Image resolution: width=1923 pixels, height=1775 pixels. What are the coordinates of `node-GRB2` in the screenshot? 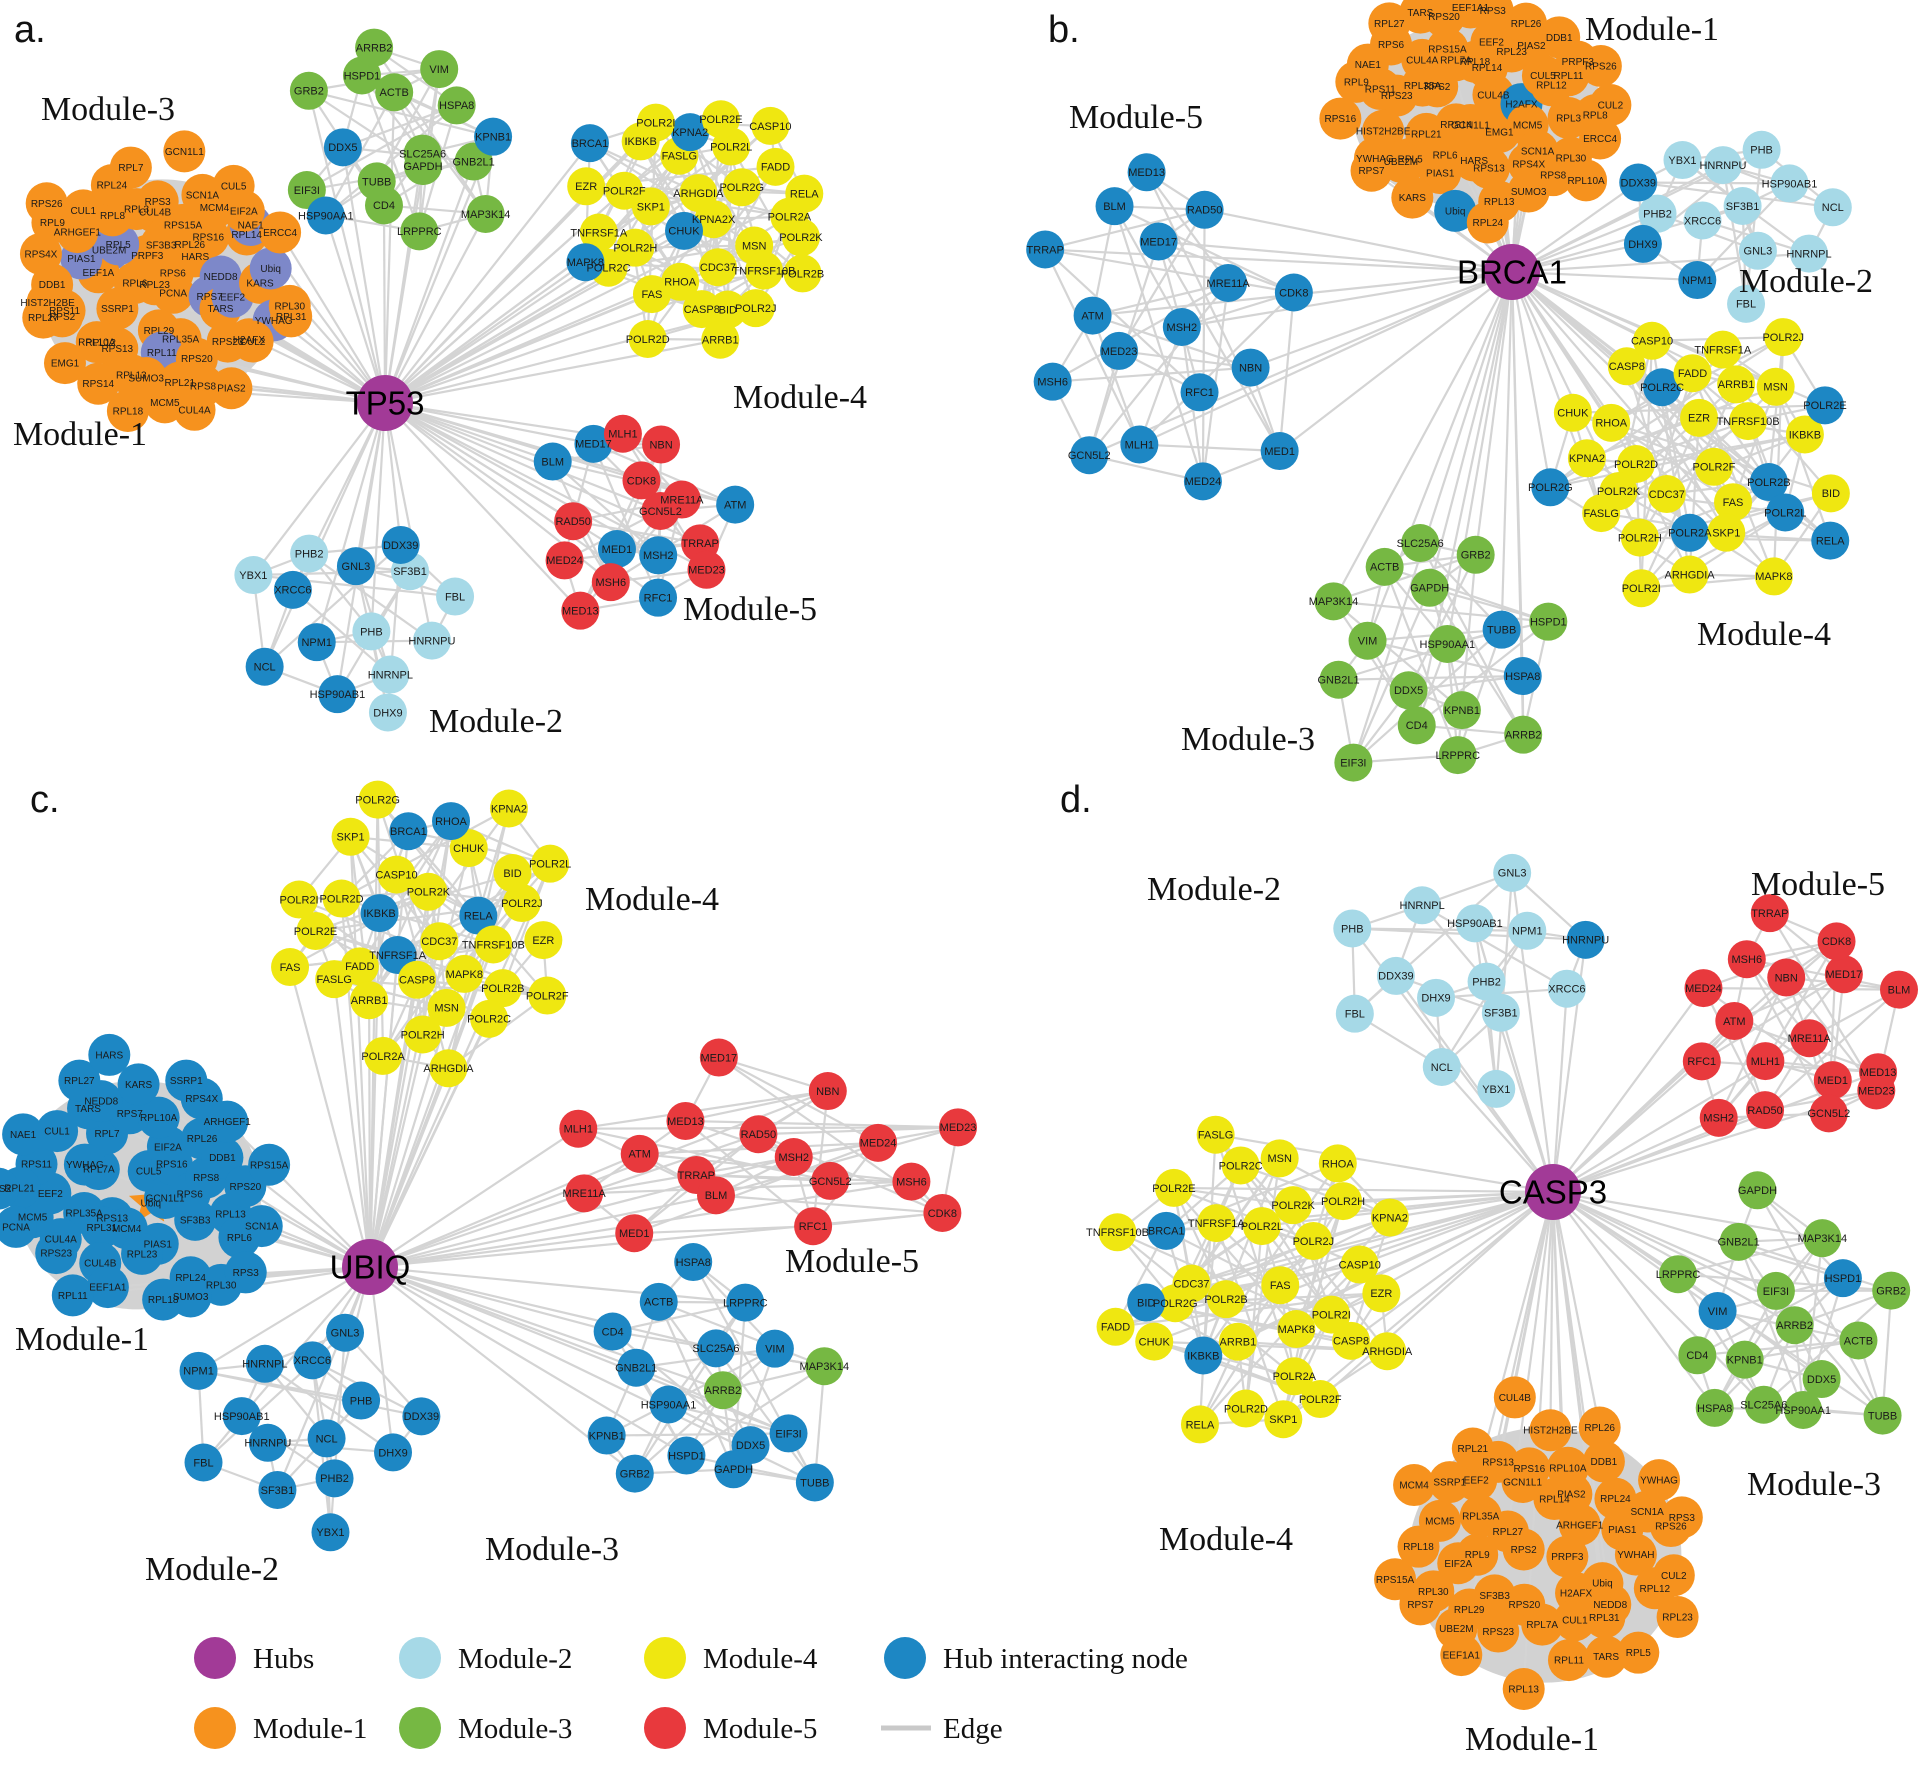 It's located at (1891, 1290).